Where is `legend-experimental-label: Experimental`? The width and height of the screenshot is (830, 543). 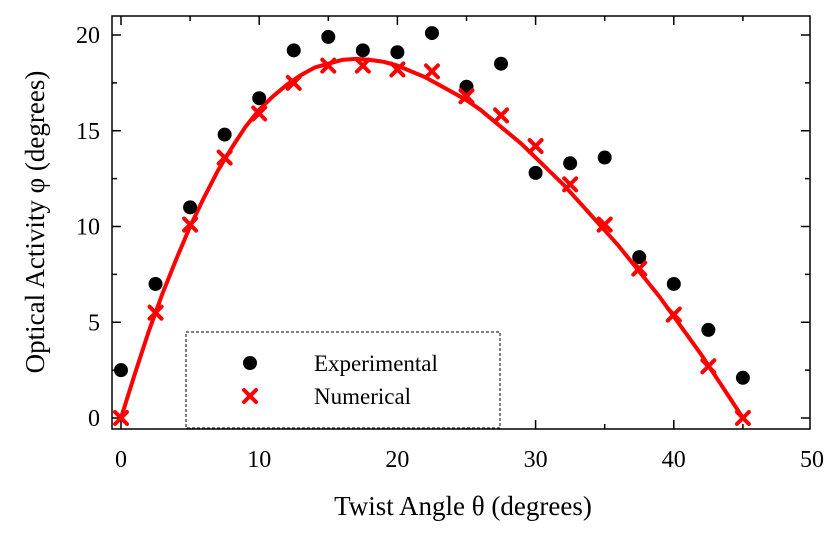 legend-experimental-label: Experimental is located at coordinates (376, 363).